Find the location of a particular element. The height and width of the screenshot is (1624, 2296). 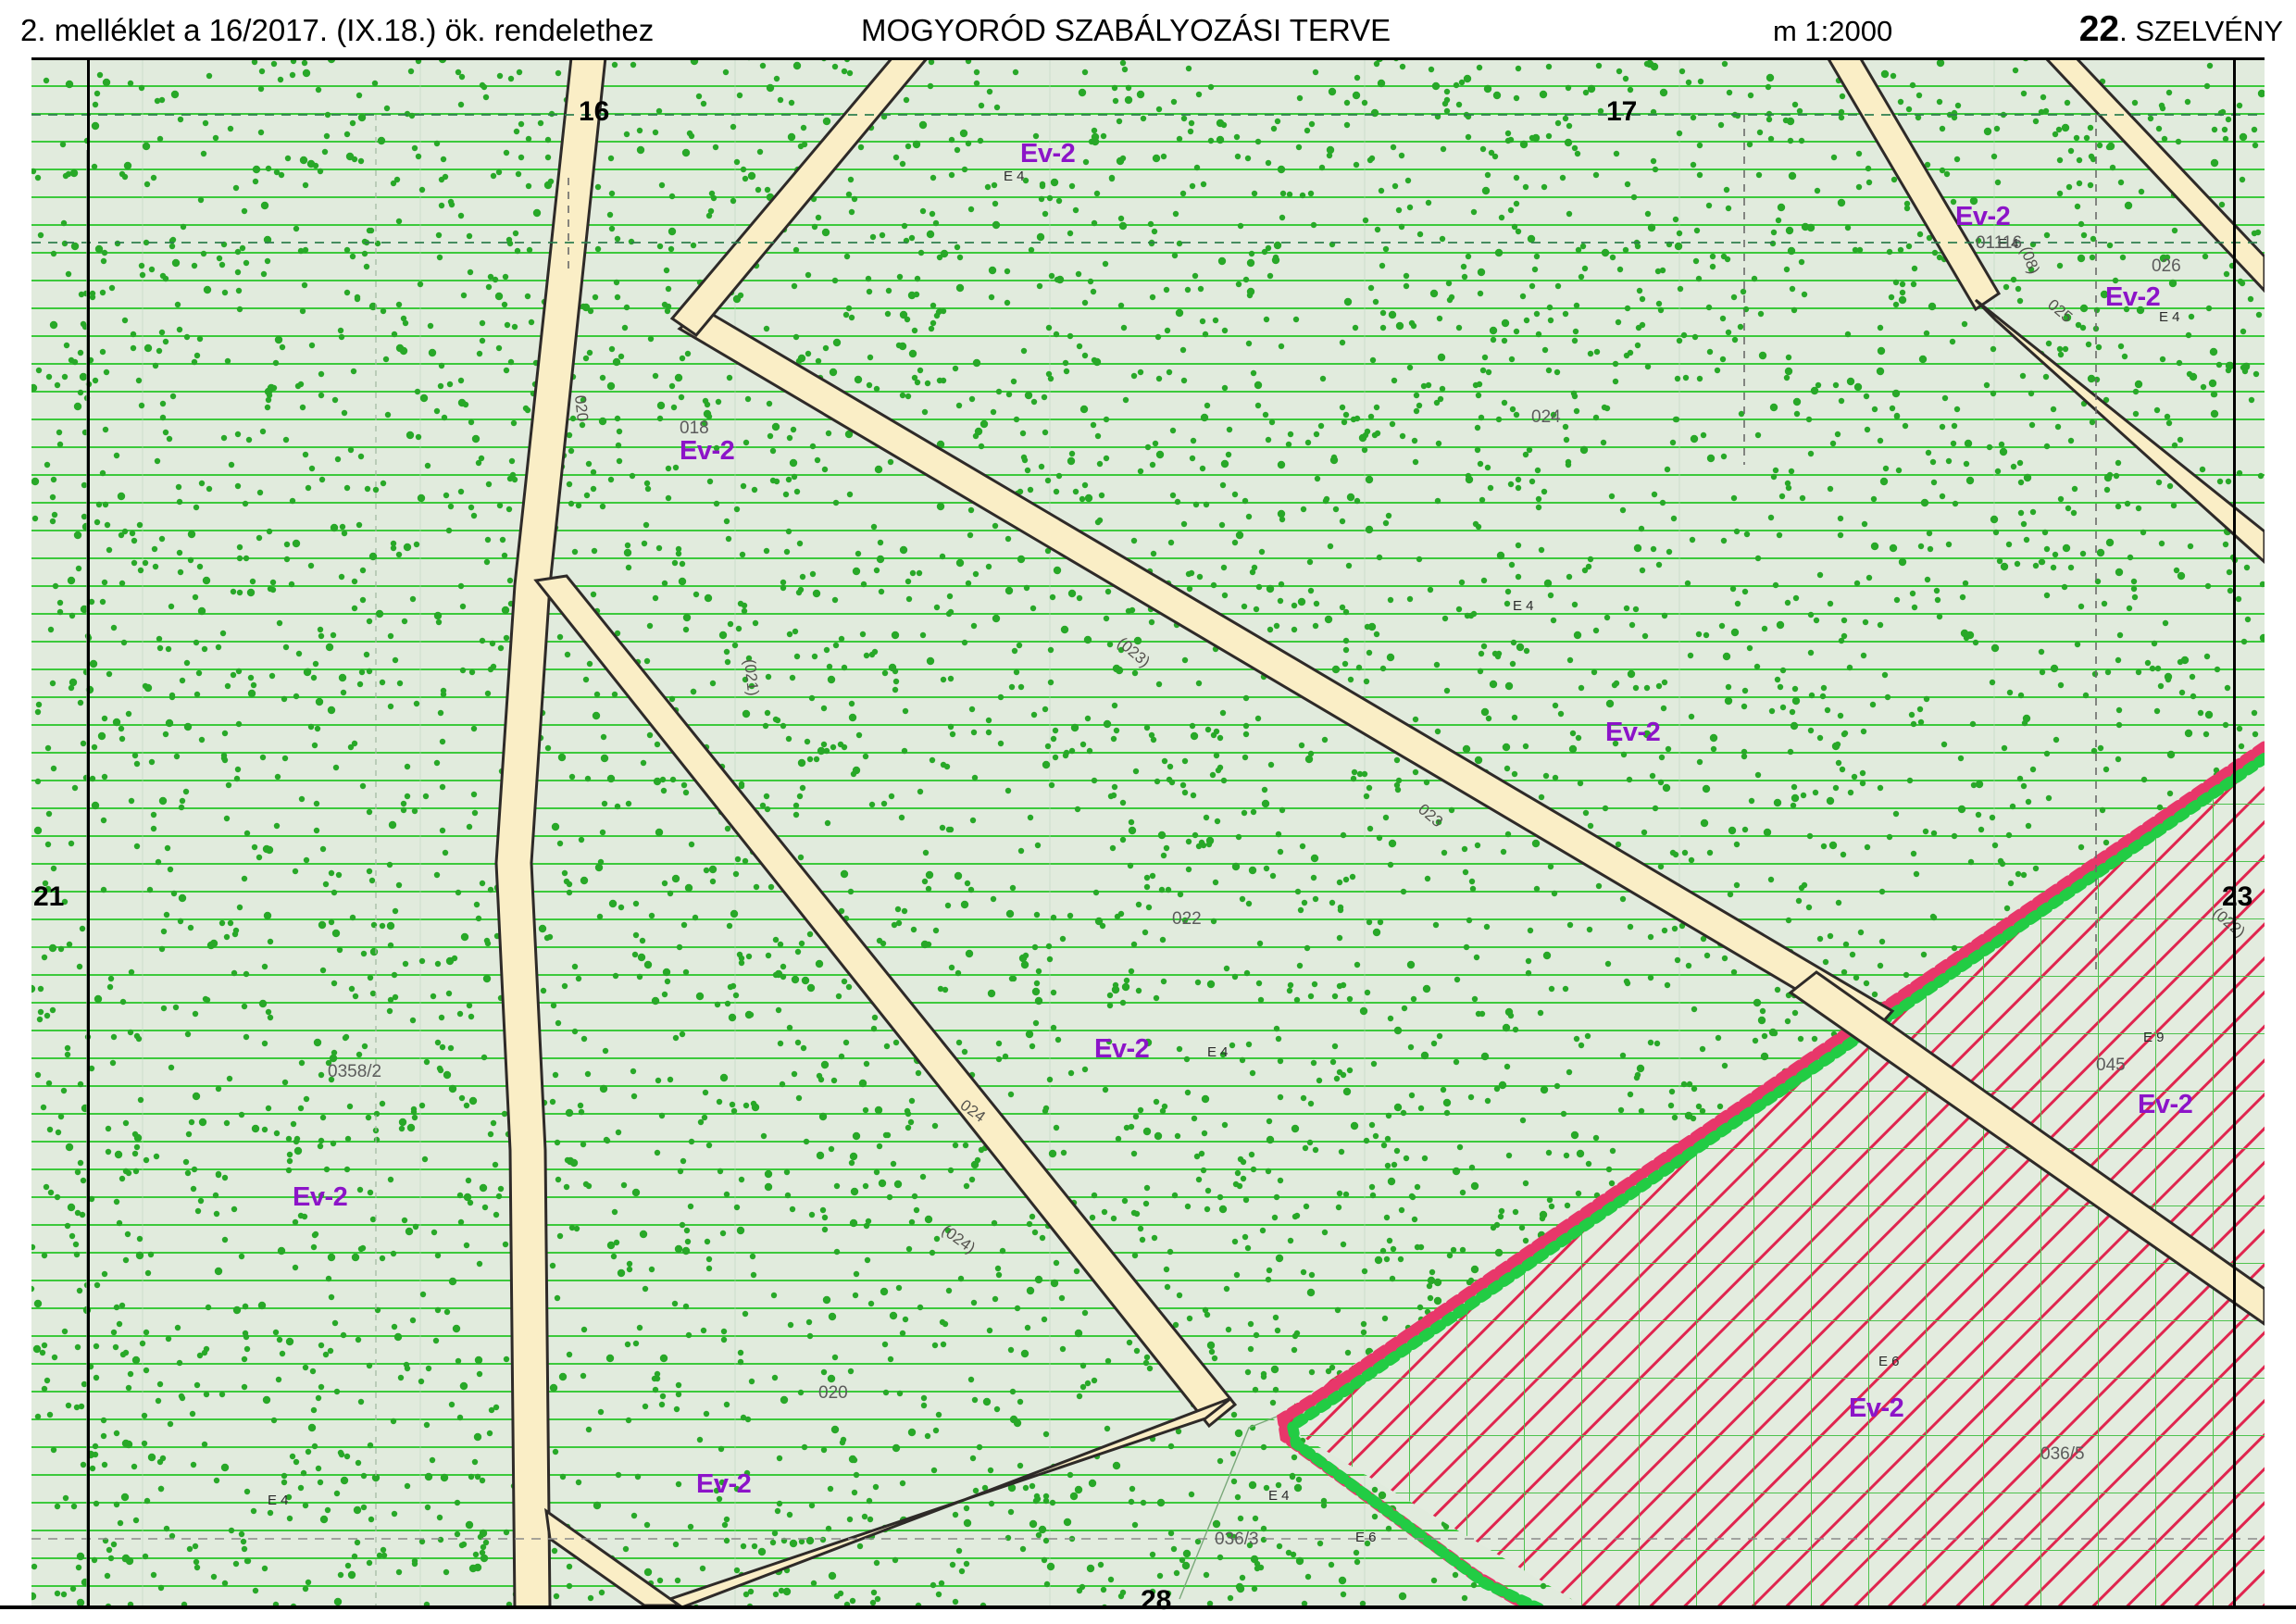

road-number-label: (021) is located at coordinates (752, 677).